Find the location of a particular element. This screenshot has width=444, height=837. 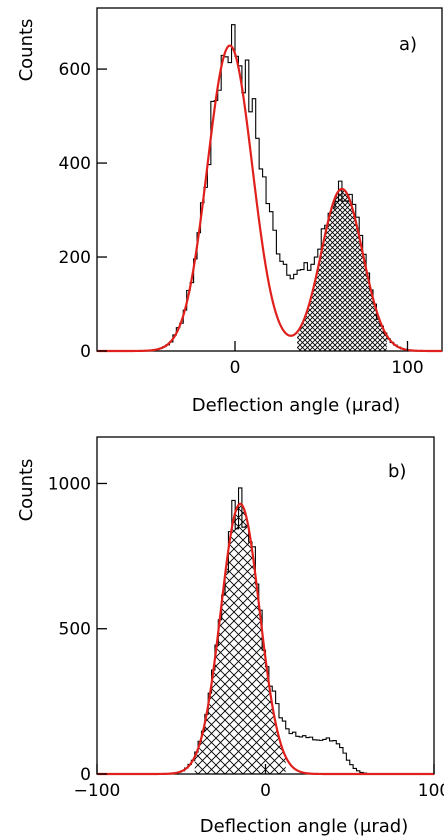

y-tick-label: 200 is located at coordinates (75, 258).